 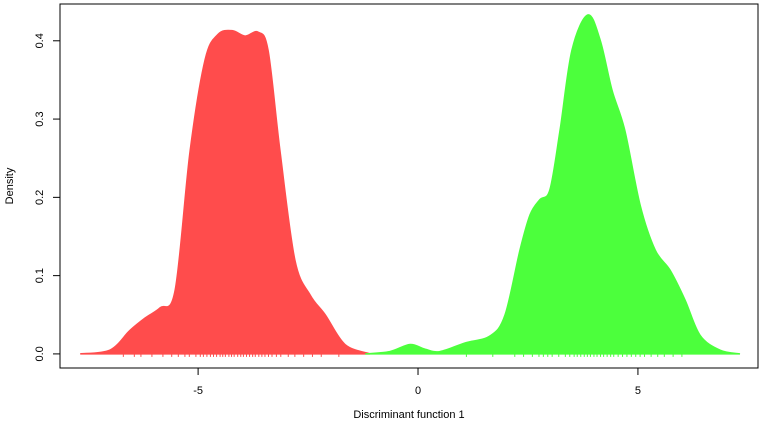 I want to click on y-axis-label: Density, so click(x=10, y=185).